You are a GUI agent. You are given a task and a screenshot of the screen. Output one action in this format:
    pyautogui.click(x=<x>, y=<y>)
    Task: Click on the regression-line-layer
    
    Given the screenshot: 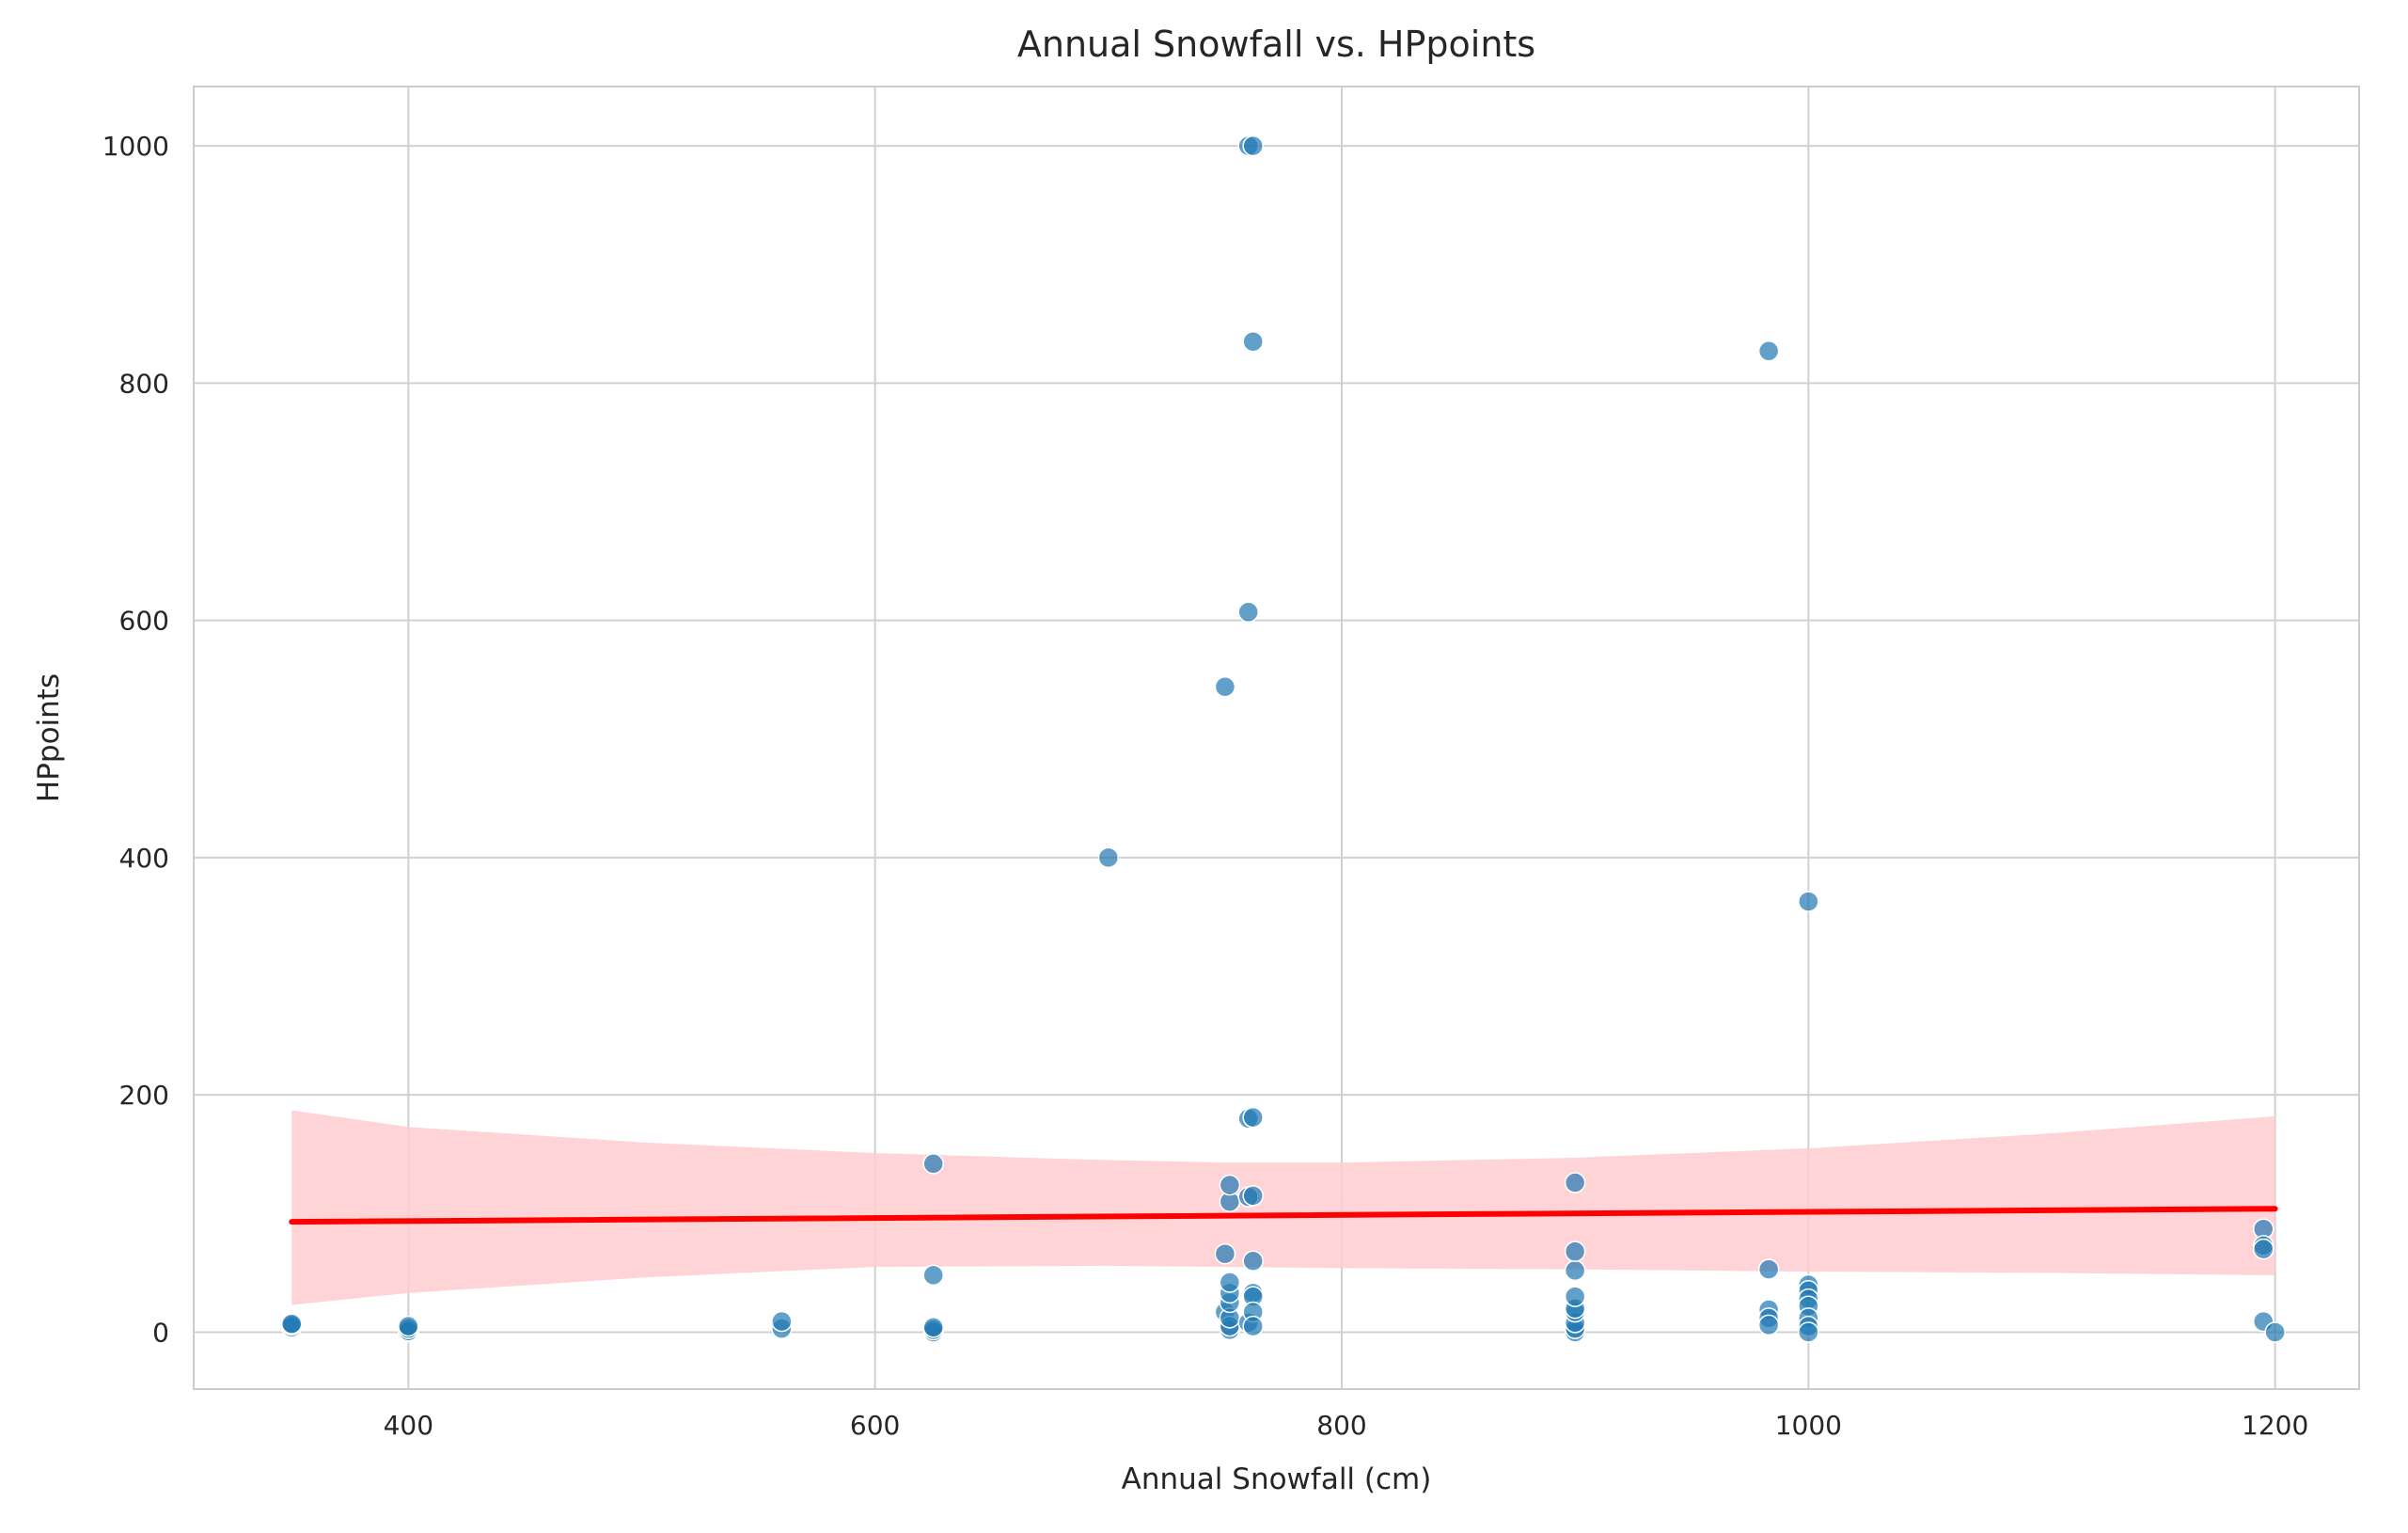 What is the action you would take?
    pyautogui.click(x=1283, y=1216)
    